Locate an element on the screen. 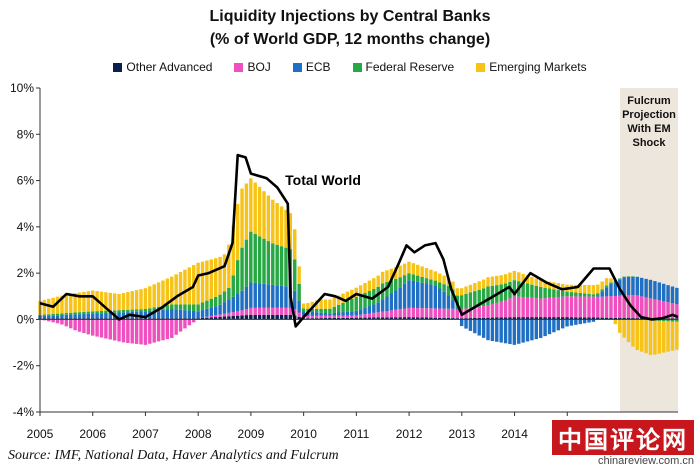 The height and width of the screenshot is (472, 700). watermark-url: chinareview.com.cn is located at coordinates (646, 461).